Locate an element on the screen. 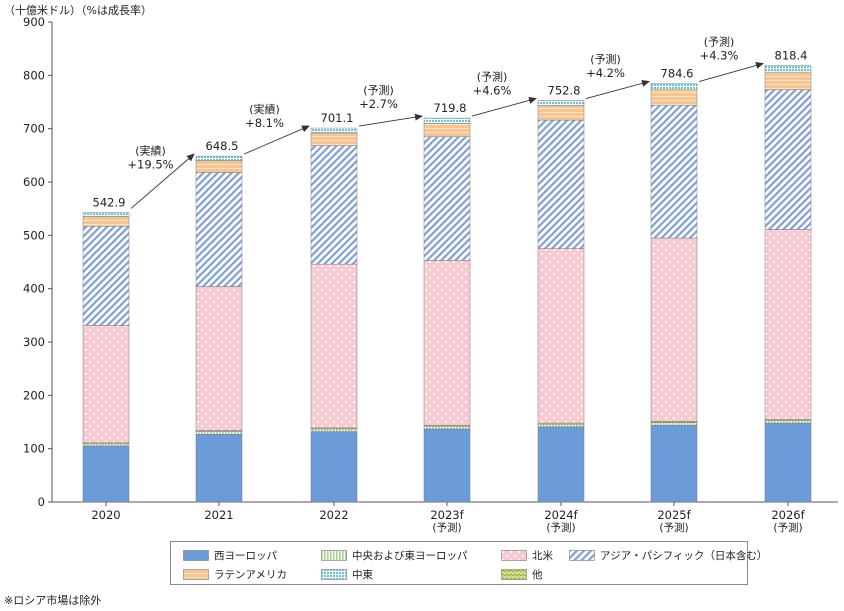 The height and width of the screenshot is (611, 844). growth-rate-label: +2.7% is located at coordinates (378, 104).